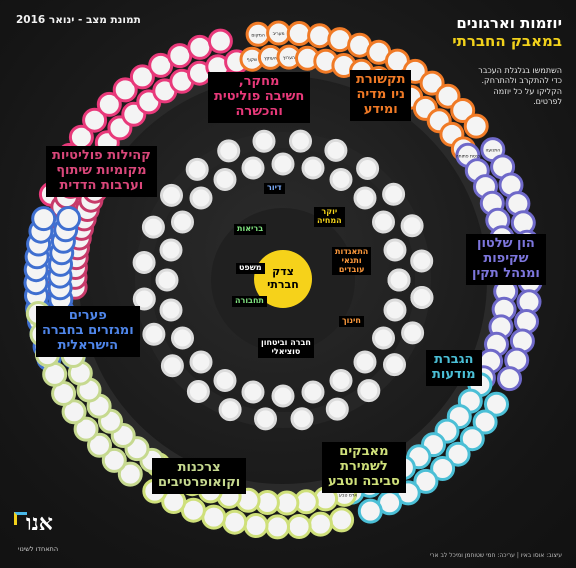 This screenshot has height=568, width=576. What do you see at coordinates (279, 33) in the screenshot?
I see `initiative-node-media: מעריב` at bounding box center [279, 33].